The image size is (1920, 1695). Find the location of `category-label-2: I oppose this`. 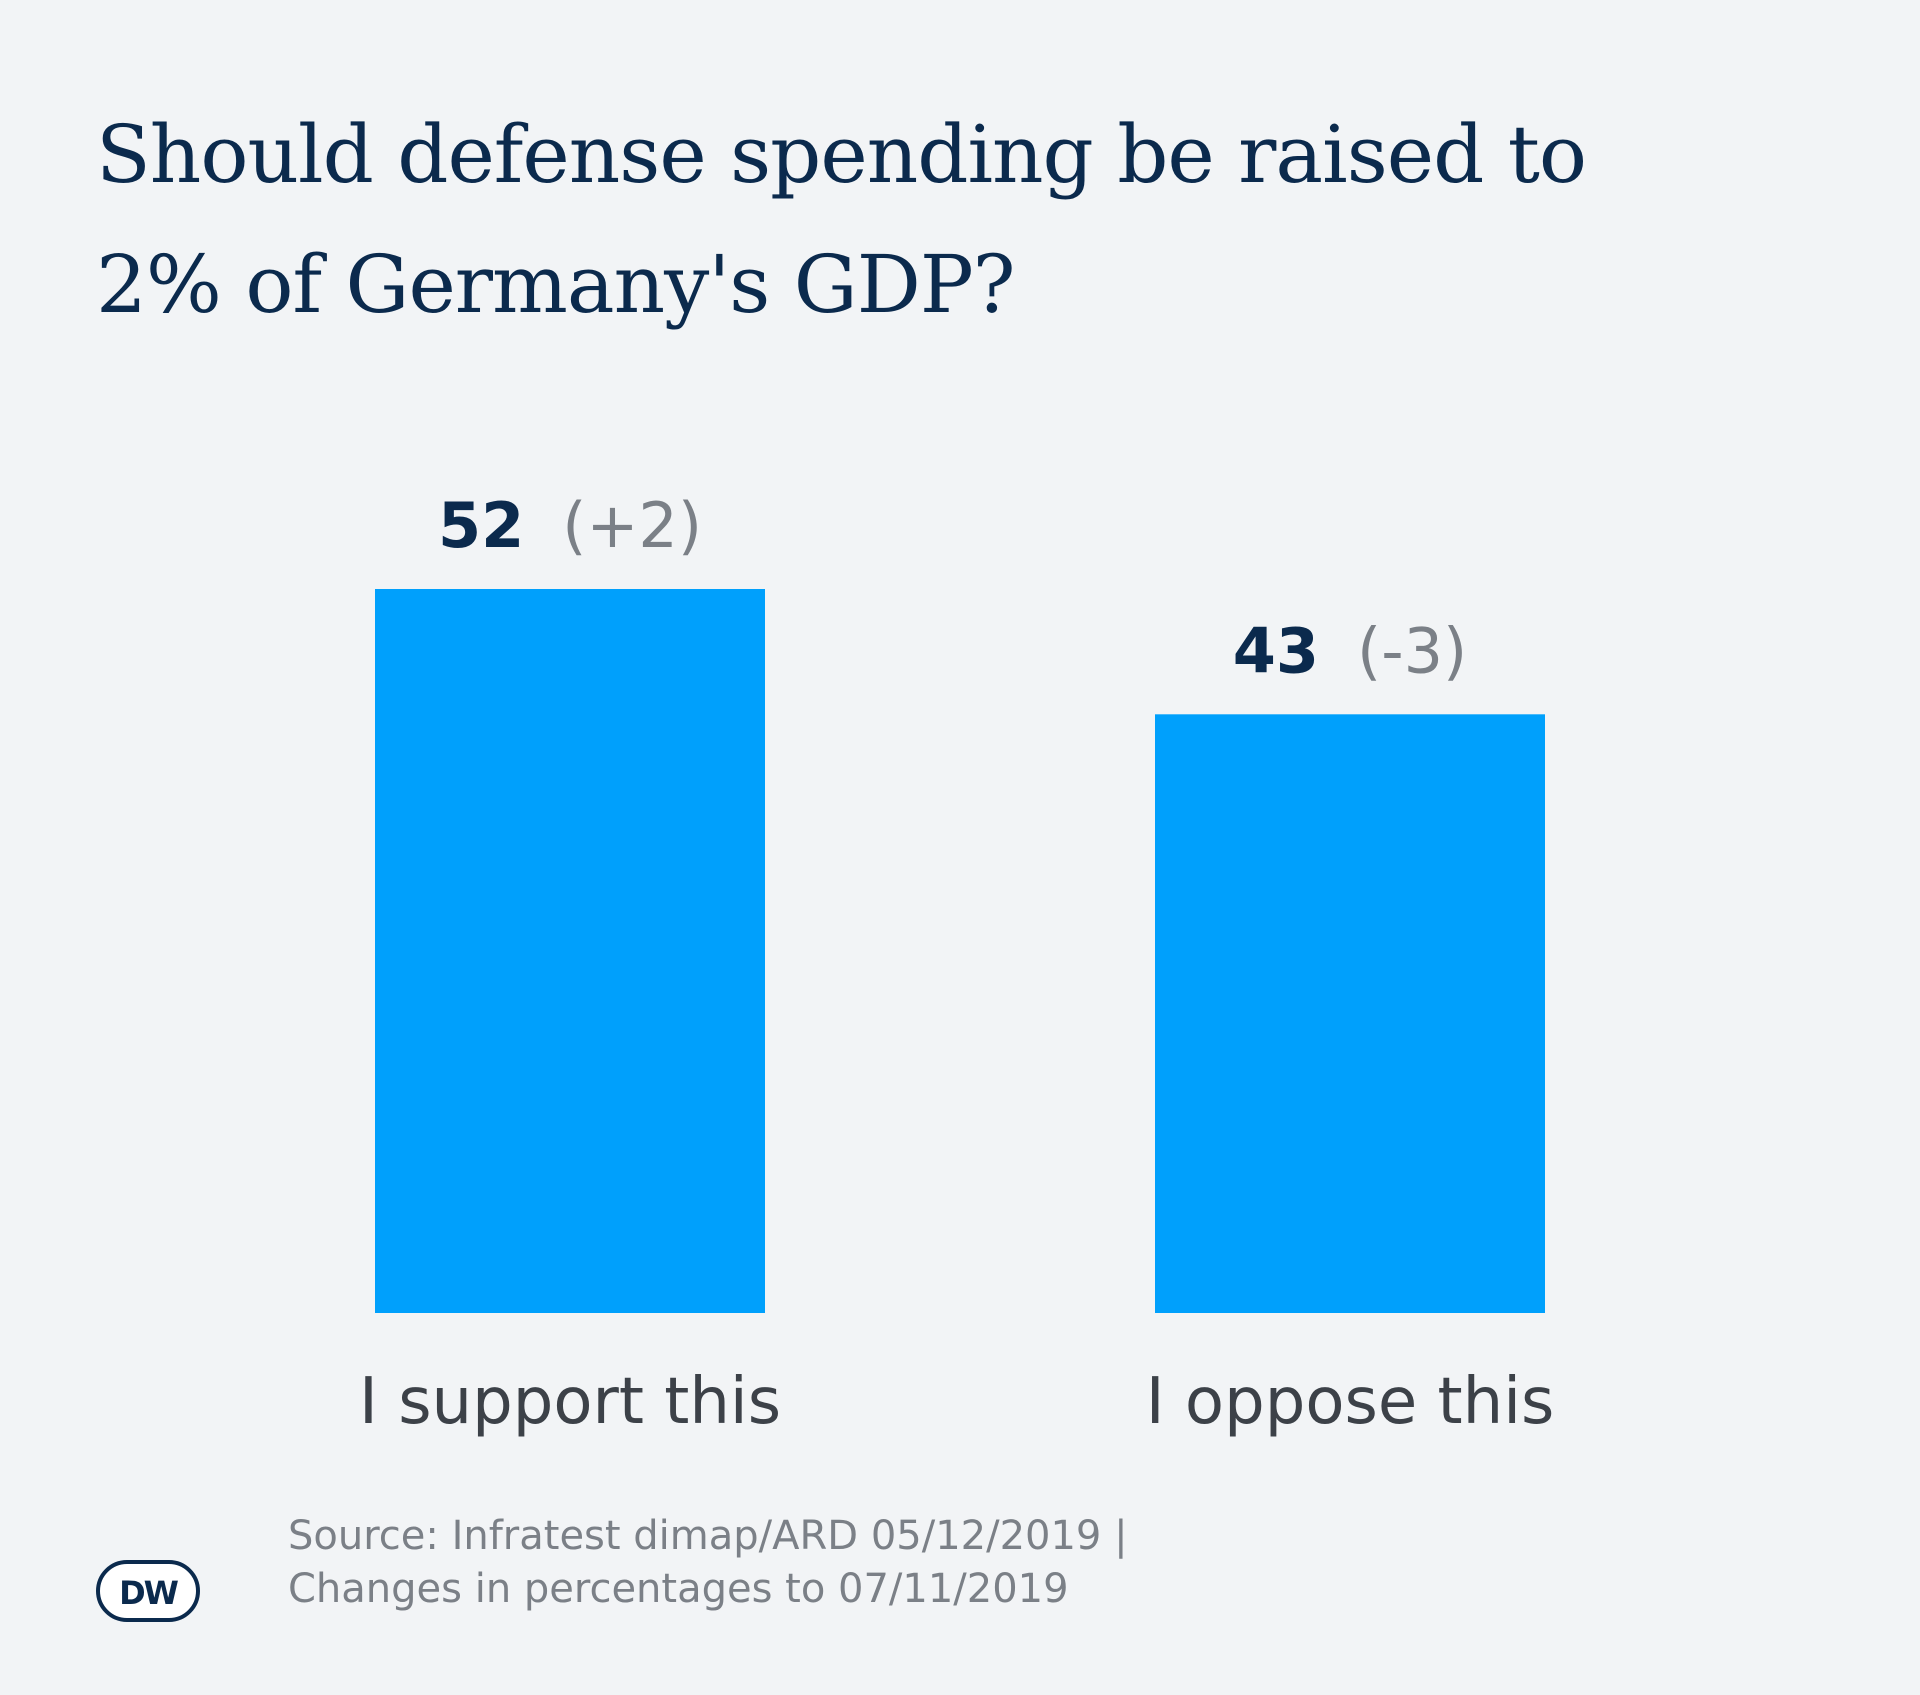

category-label-2: I oppose this is located at coordinates (1350, 1402).